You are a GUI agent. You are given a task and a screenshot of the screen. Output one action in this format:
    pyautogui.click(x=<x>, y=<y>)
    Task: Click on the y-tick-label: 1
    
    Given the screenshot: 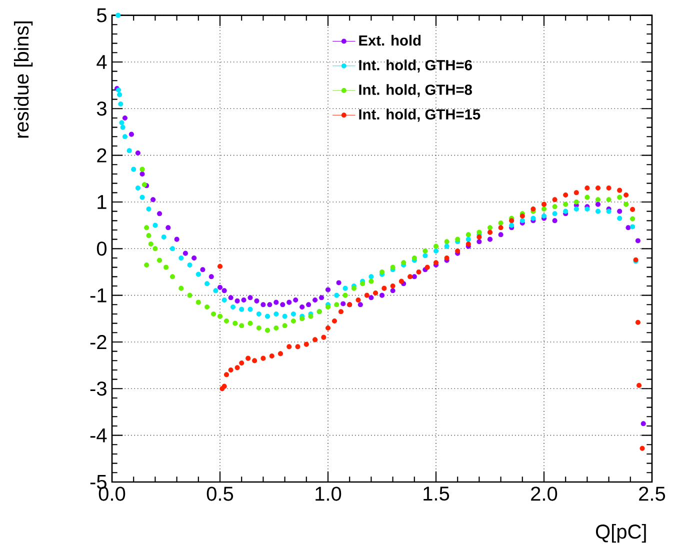 What is the action you would take?
    pyautogui.click(x=102, y=202)
    